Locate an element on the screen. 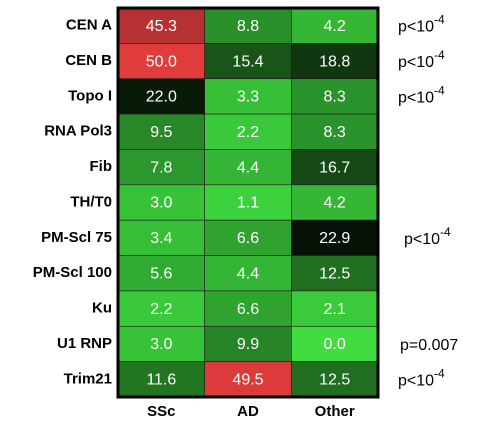 The width and height of the screenshot is (486, 425). row-label: CEN A is located at coordinates (89, 25).